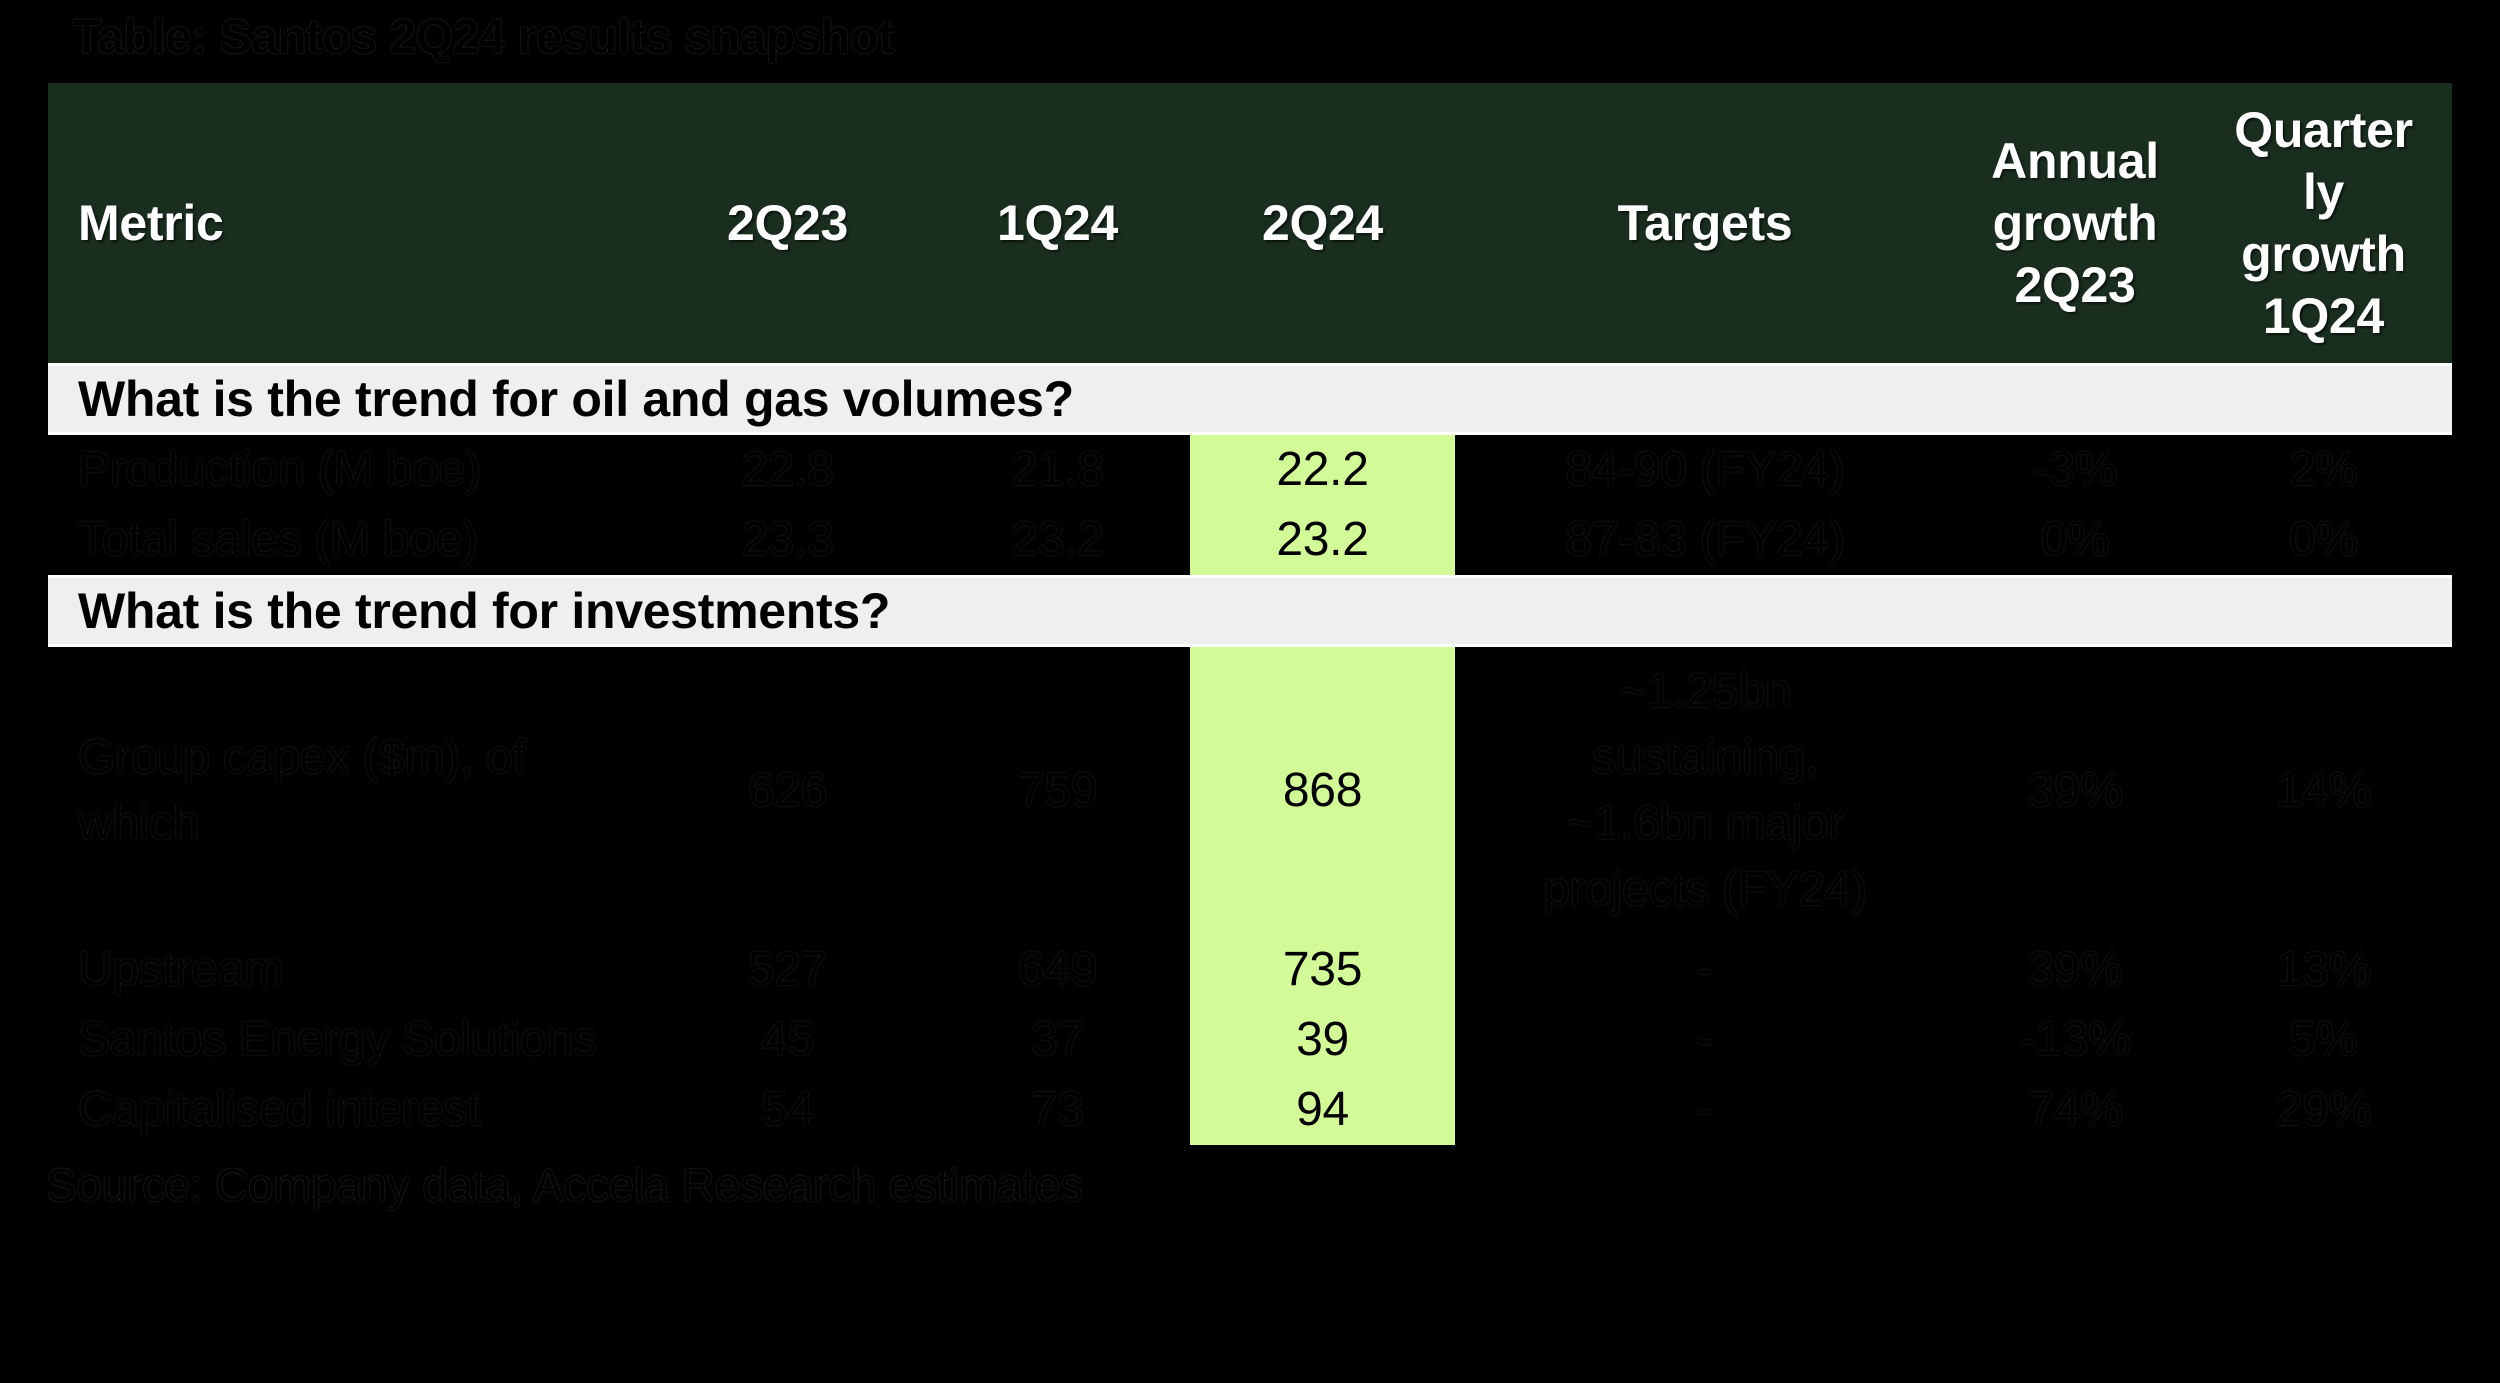 The height and width of the screenshot is (1383, 2500). Describe the element at coordinates (279, 1109) in the screenshot. I see `cell-metric: Capitalised interest` at that location.